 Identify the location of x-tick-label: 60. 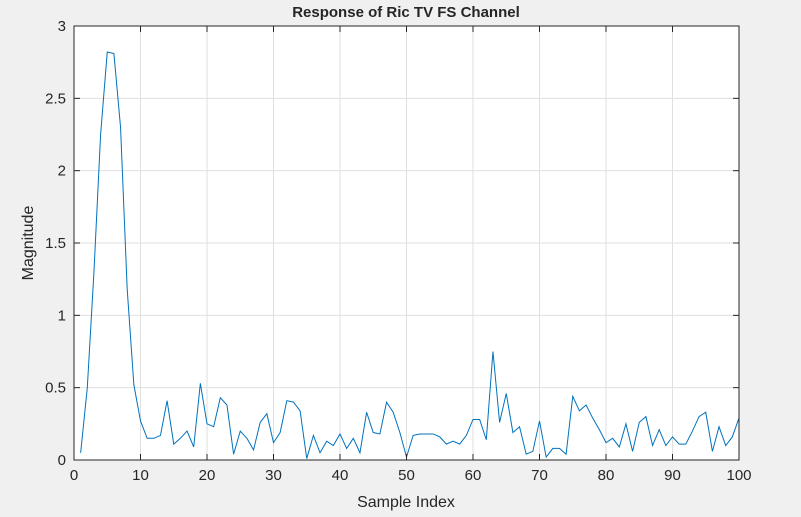
(473, 475).